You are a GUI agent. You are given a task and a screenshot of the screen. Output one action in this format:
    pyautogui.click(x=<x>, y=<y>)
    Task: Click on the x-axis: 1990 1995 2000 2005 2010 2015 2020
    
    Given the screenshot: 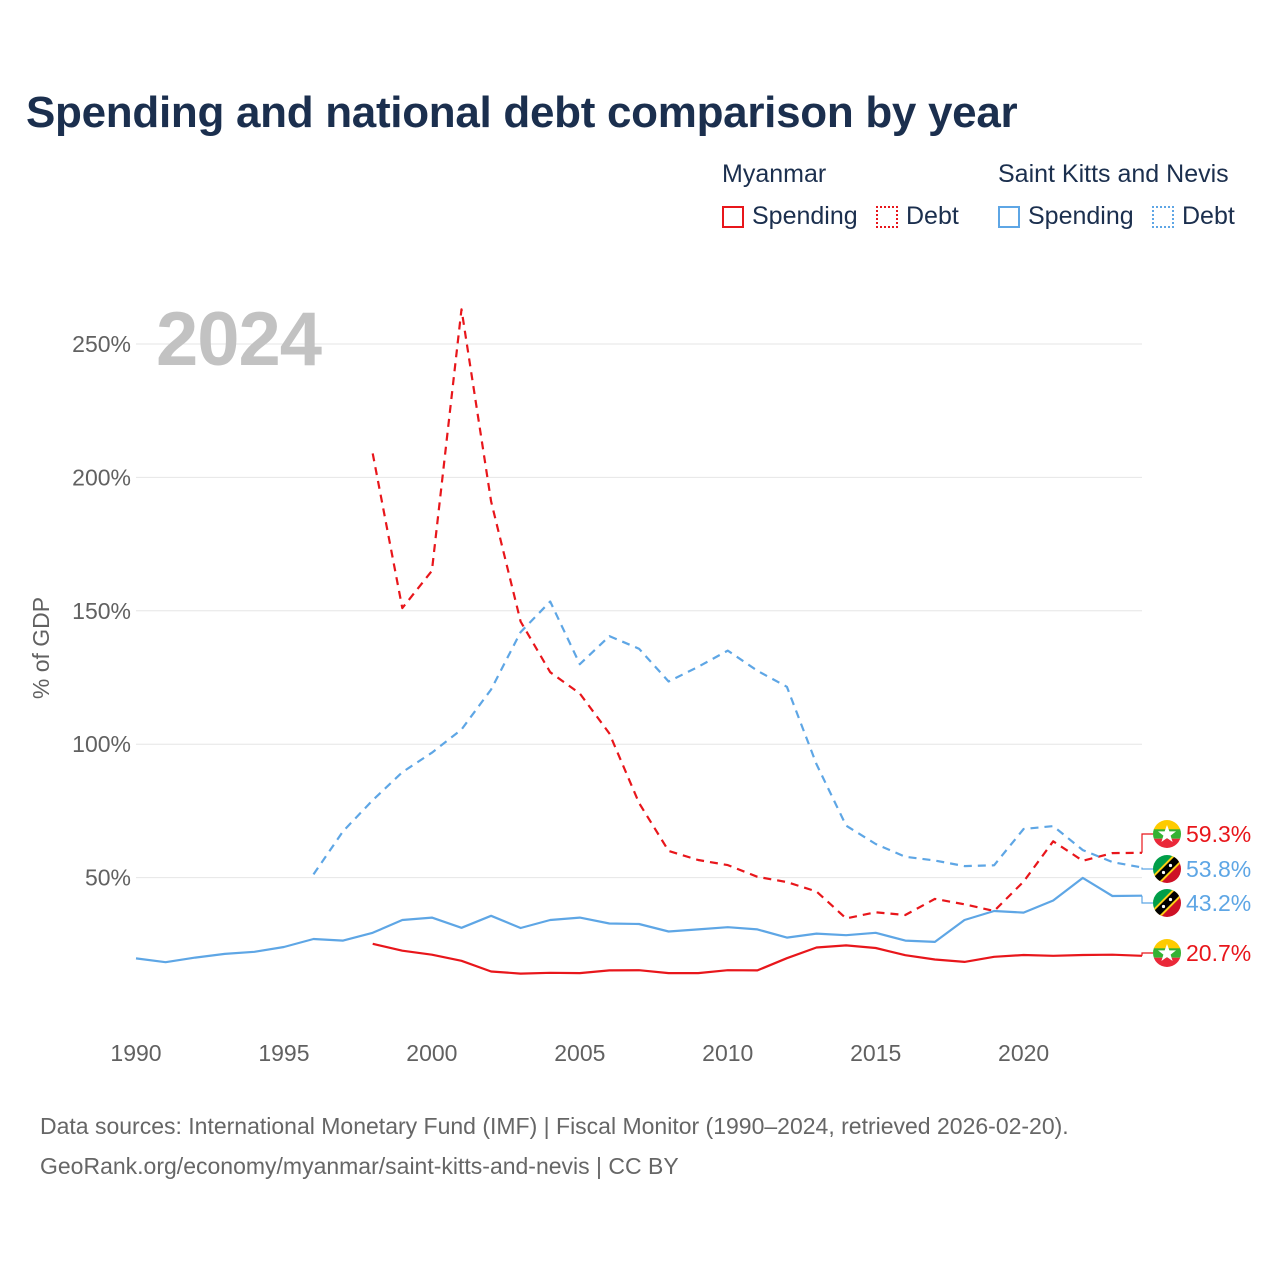 What is the action you would take?
    pyautogui.click(x=579, y=1053)
    